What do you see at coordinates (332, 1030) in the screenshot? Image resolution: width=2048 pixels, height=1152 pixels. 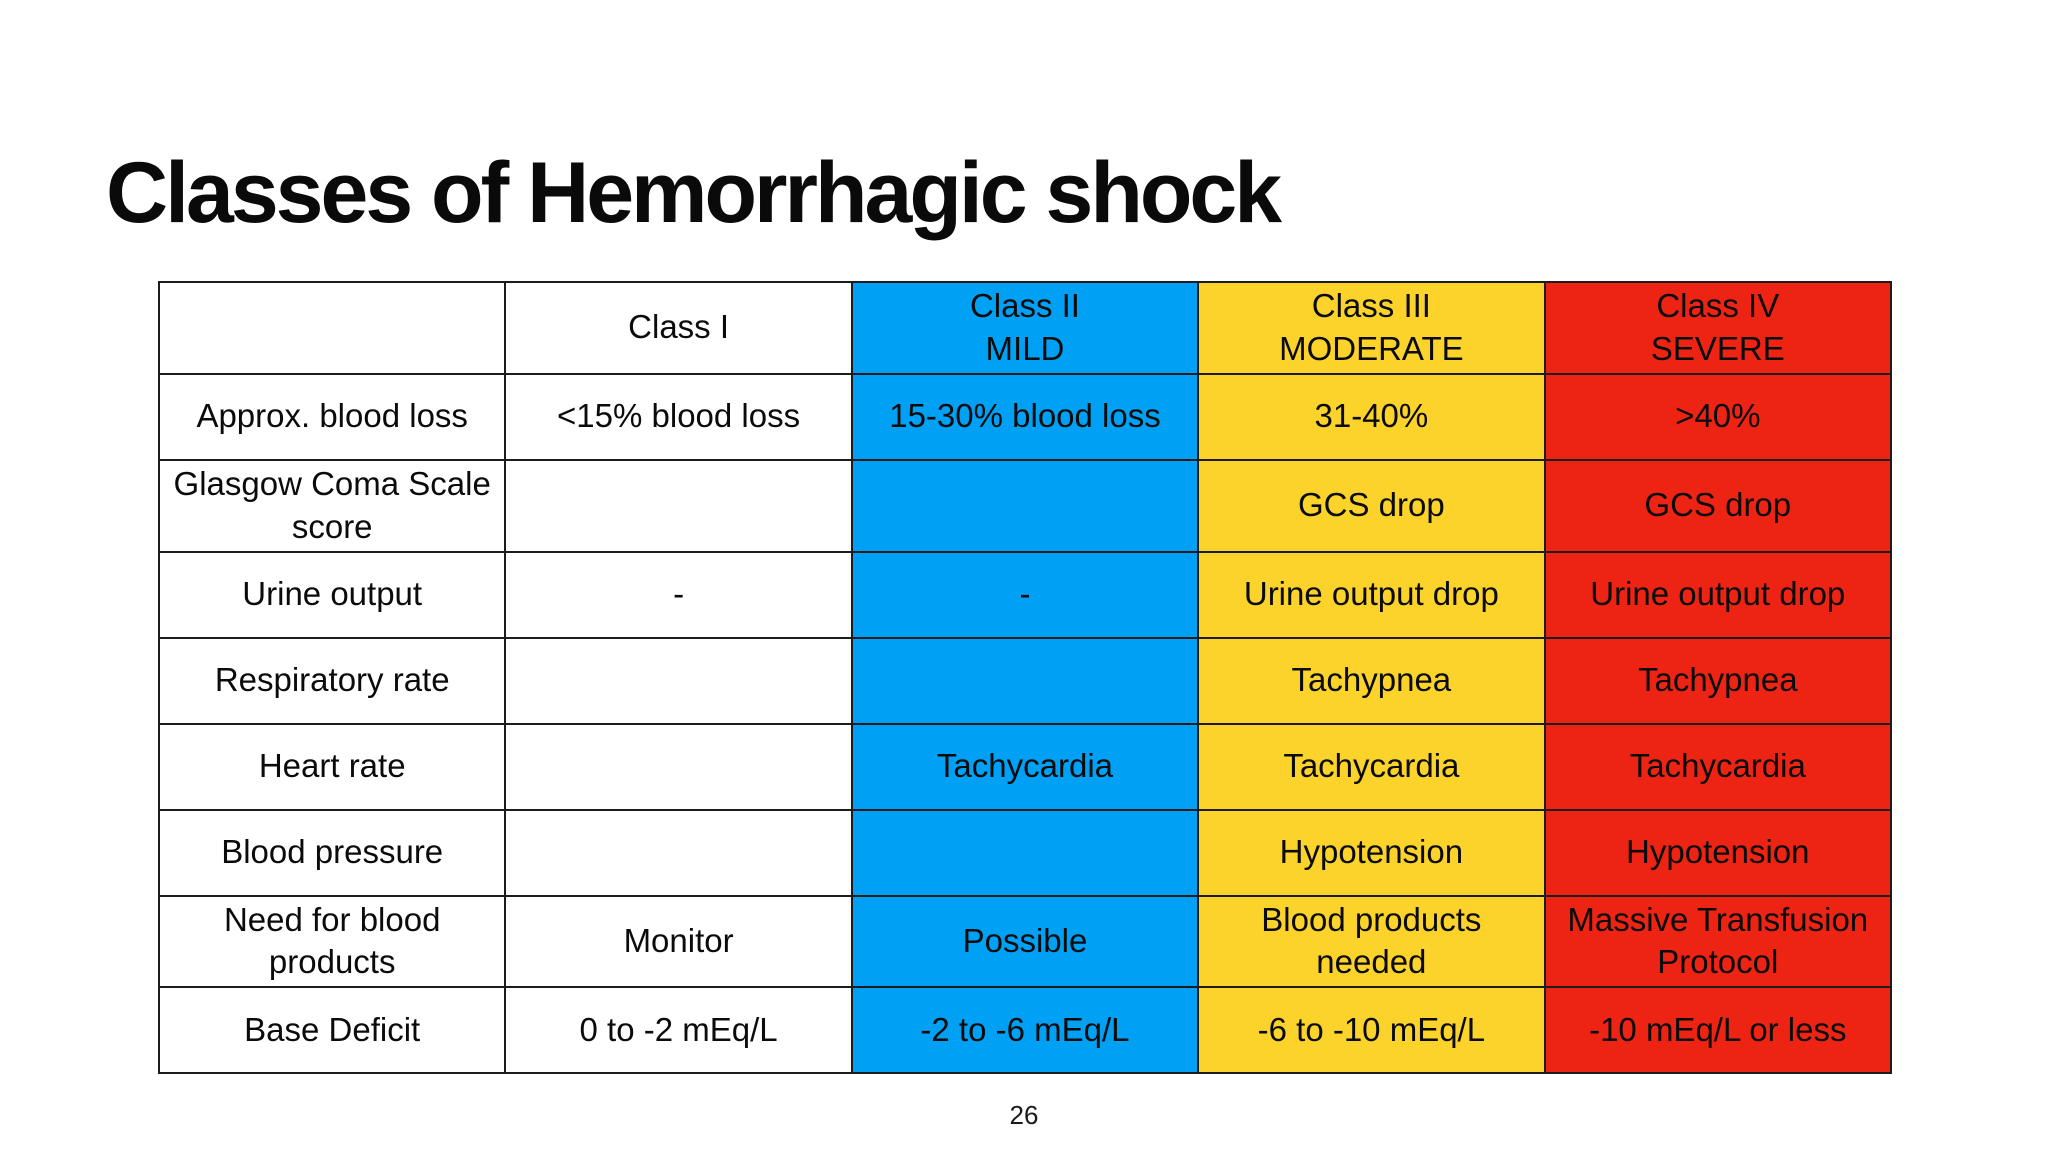 I see `row-label: Base Deficit` at bounding box center [332, 1030].